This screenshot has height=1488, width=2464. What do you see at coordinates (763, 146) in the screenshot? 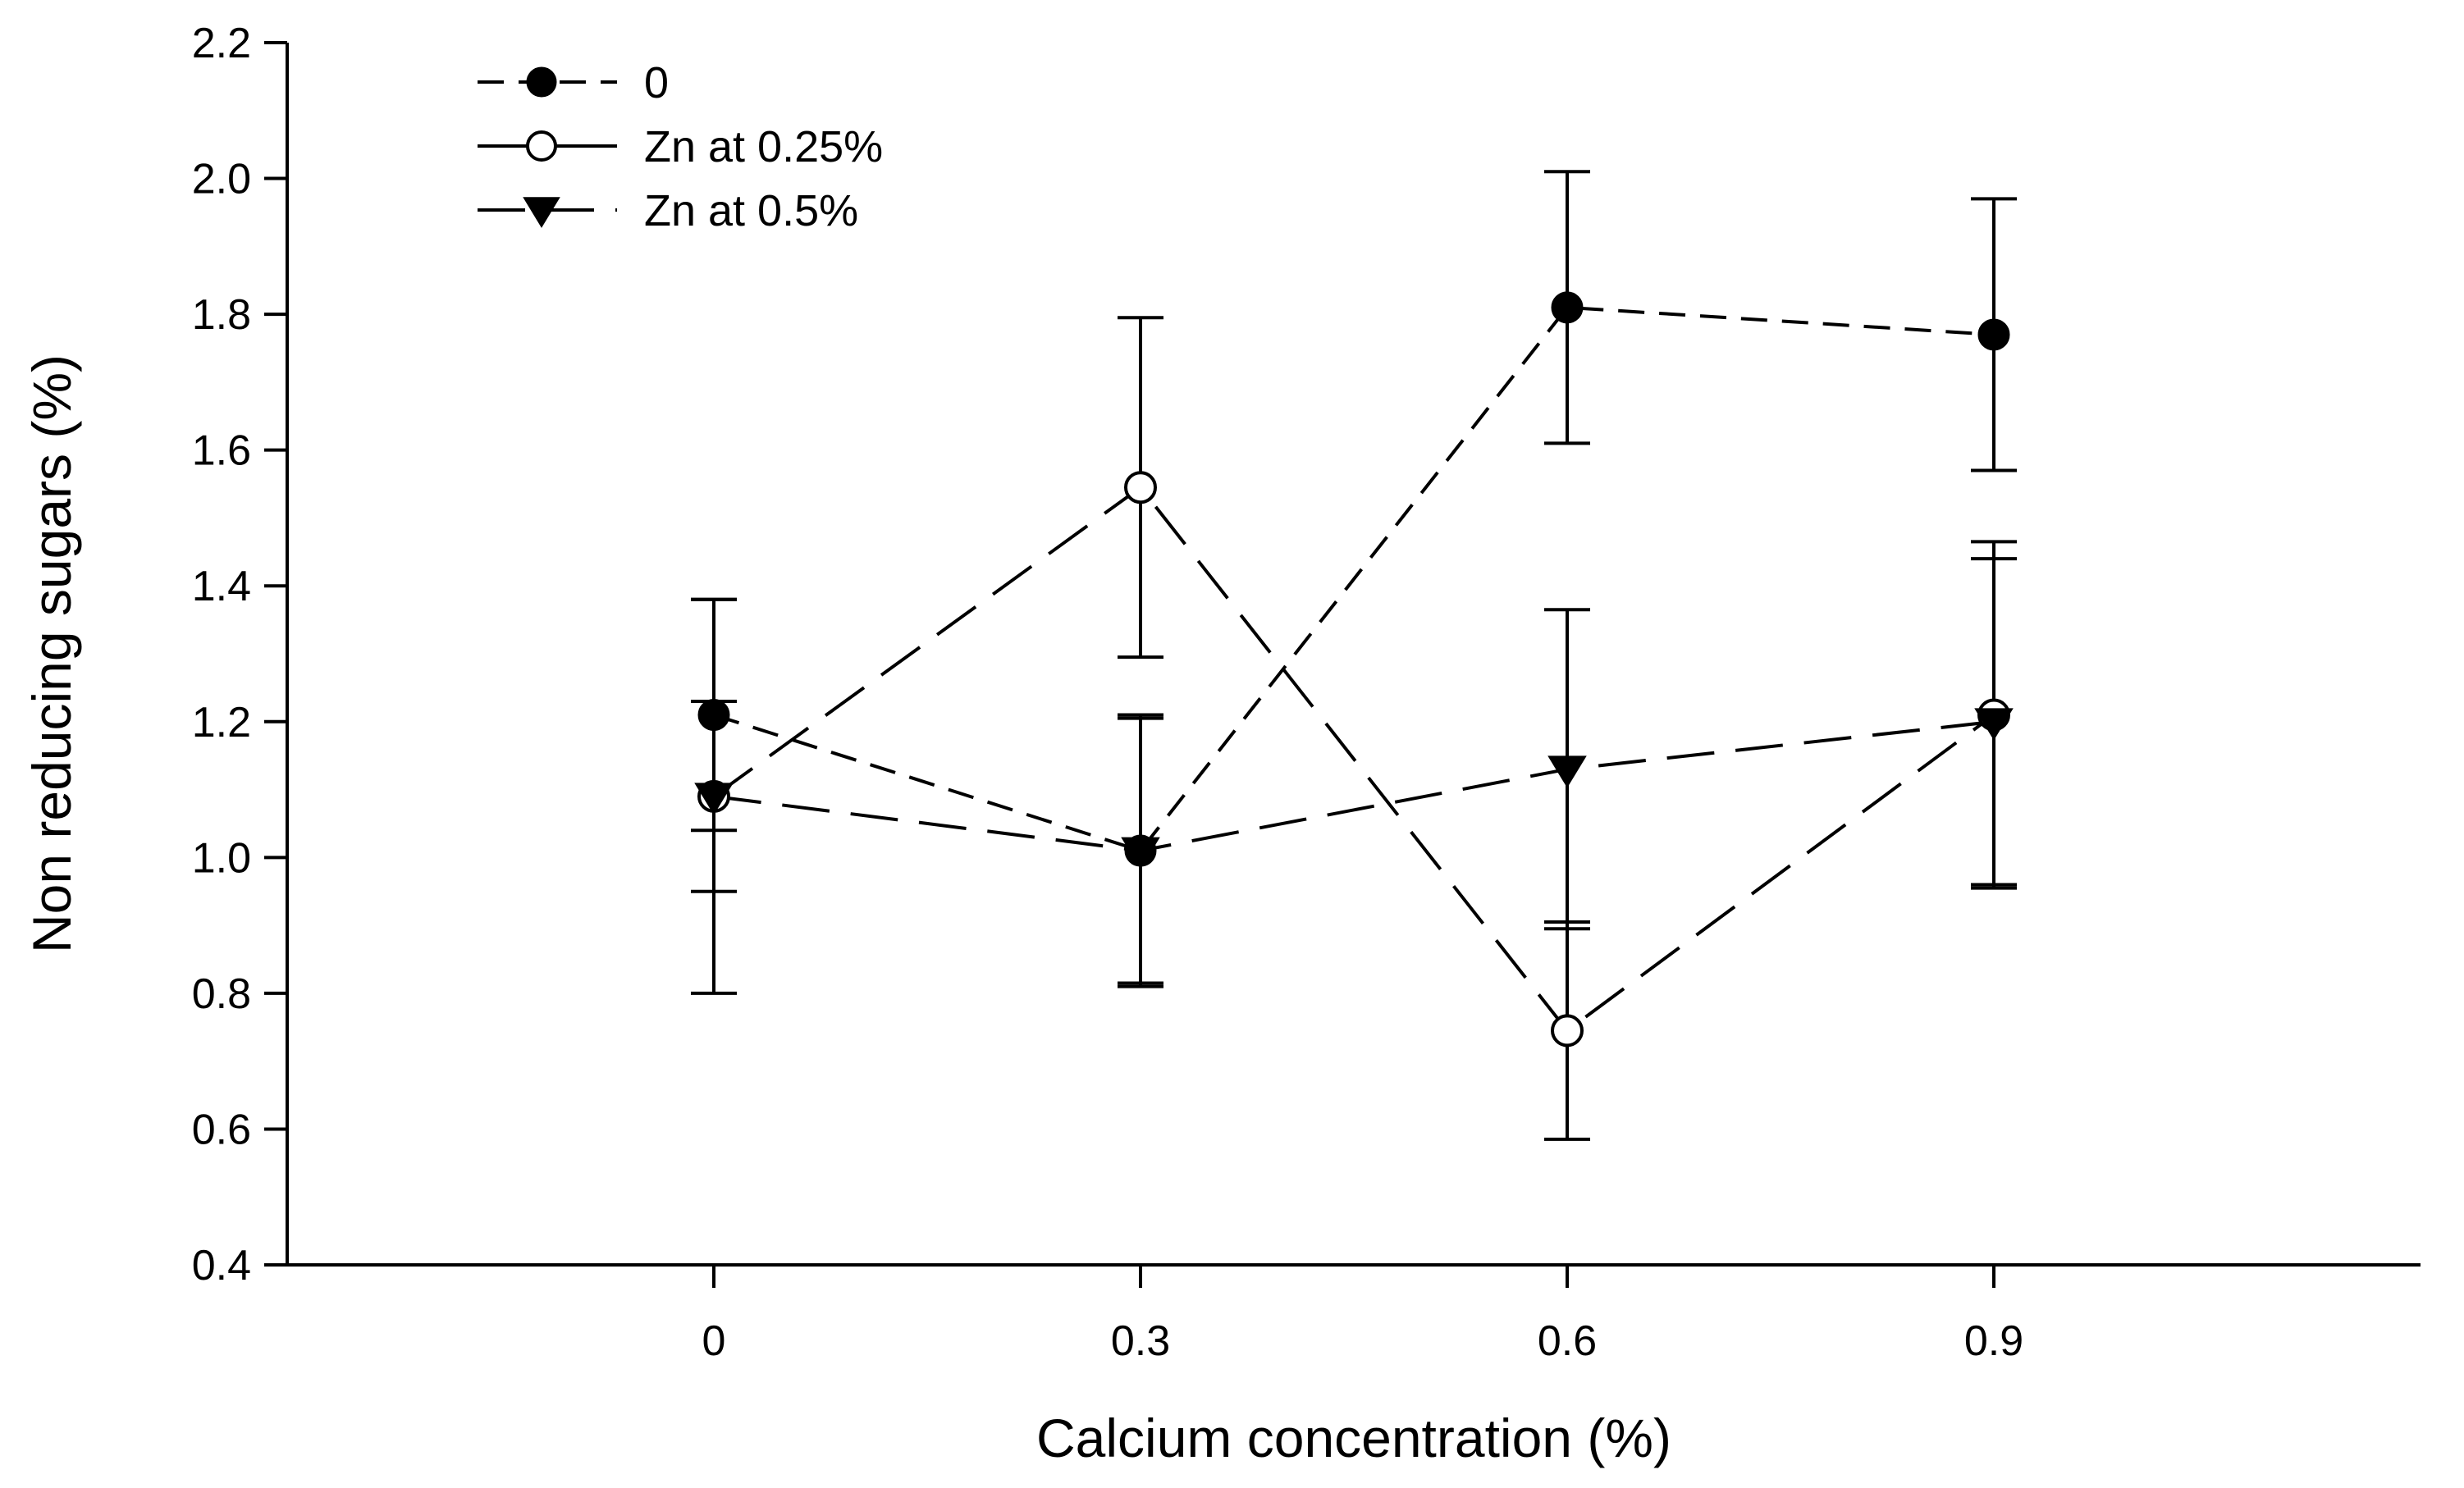
I see `legend-label: Zn at 0.25%` at bounding box center [763, 146].